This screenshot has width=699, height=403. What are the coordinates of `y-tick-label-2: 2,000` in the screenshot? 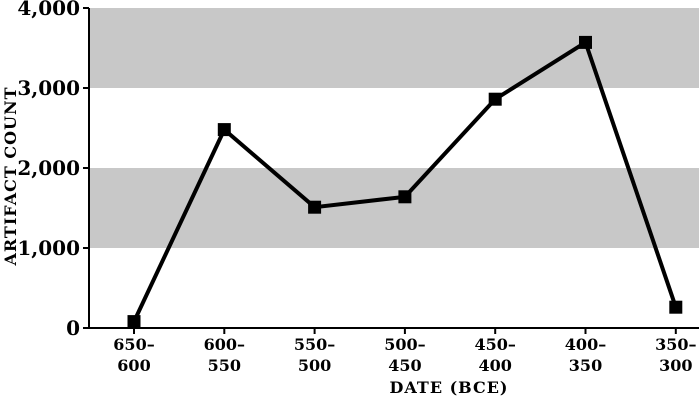 It's located at (48, 168).